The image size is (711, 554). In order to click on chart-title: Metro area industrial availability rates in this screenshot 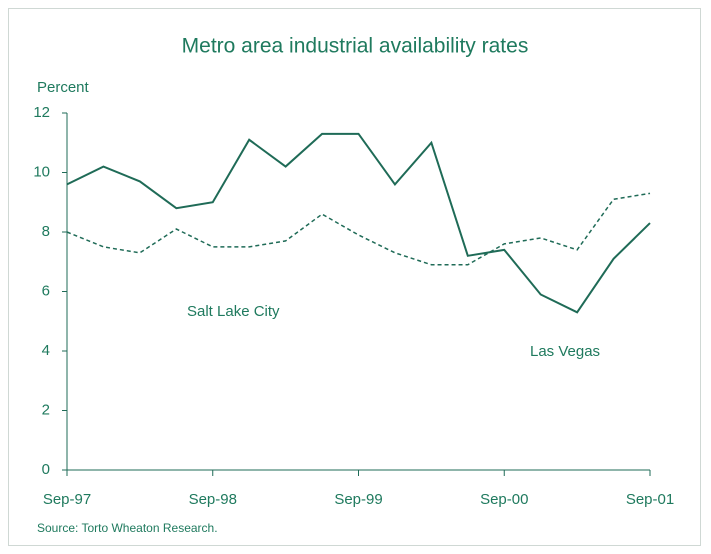, I will do `click(355, 46)`.